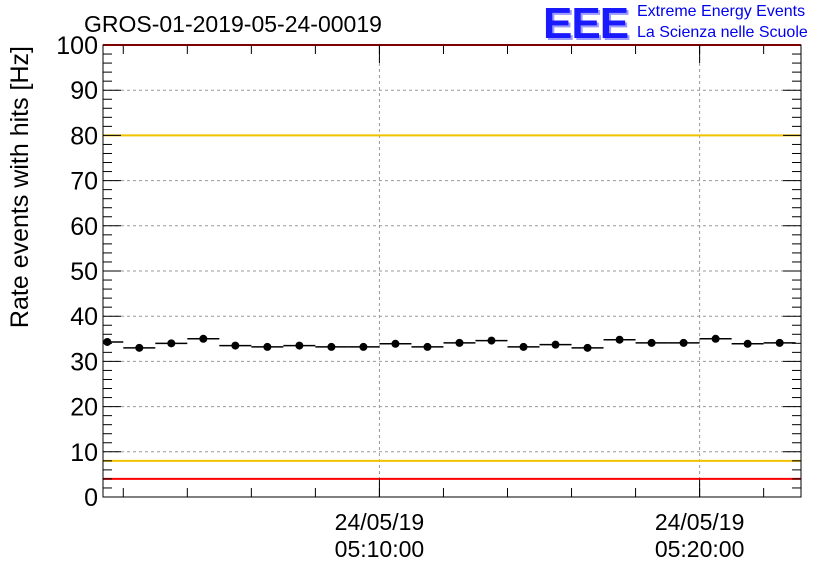  What do you see at coordinates (84, 91) in the screenshot?
I see `y-tick-label: 90` at bounding box center [84, 91].